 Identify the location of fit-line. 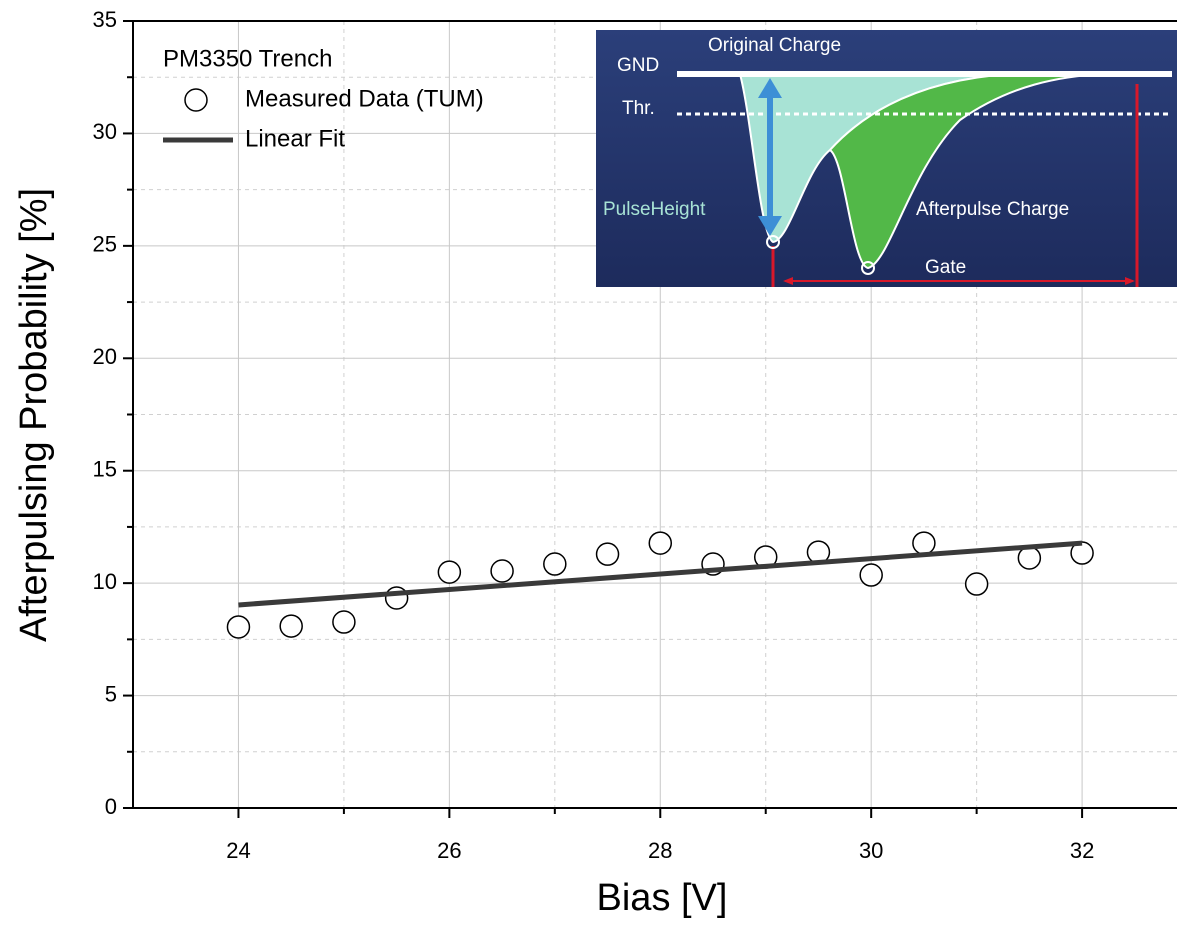
(660, 574).